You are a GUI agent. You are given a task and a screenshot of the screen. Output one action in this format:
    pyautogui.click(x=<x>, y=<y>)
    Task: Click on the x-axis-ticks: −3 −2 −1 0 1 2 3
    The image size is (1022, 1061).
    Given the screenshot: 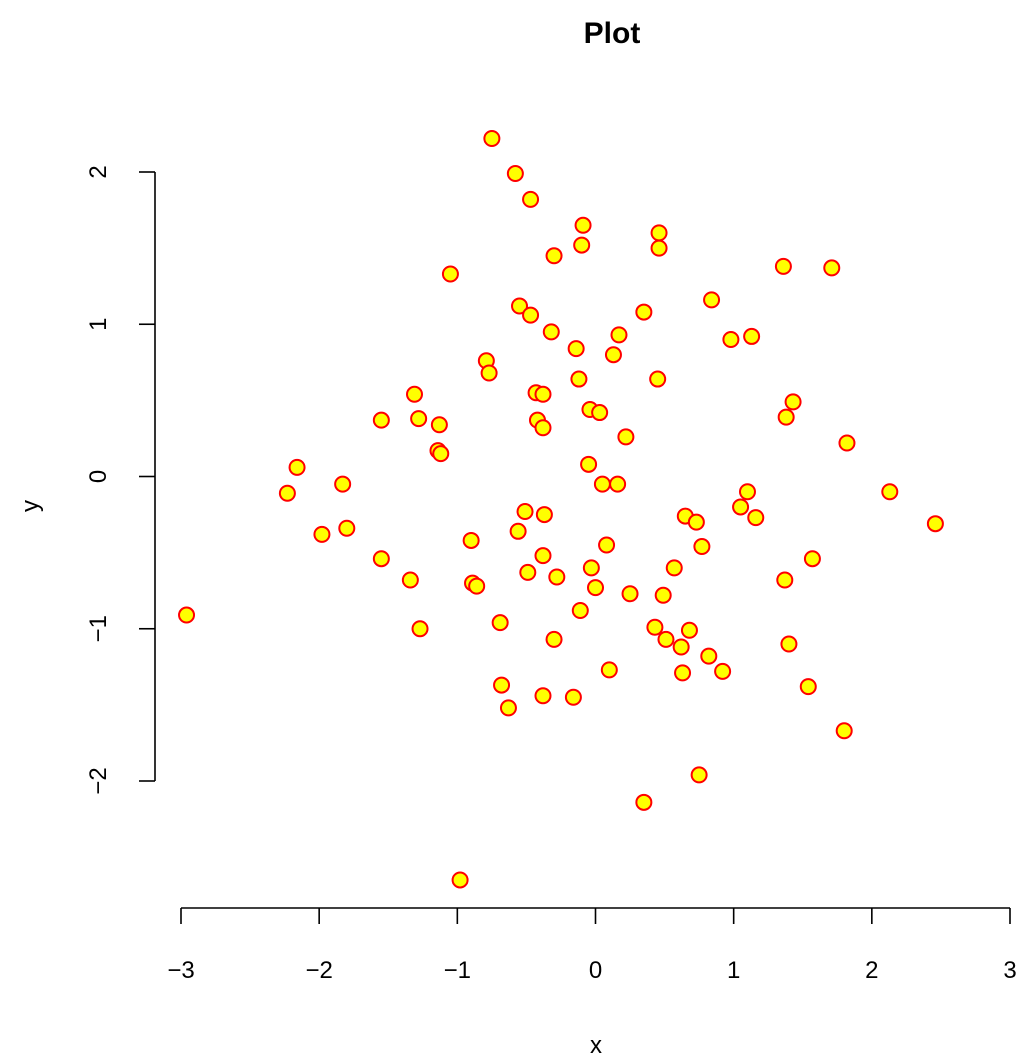 What is the action you would take?
    pyautogui.click(x=592, y=946)
    